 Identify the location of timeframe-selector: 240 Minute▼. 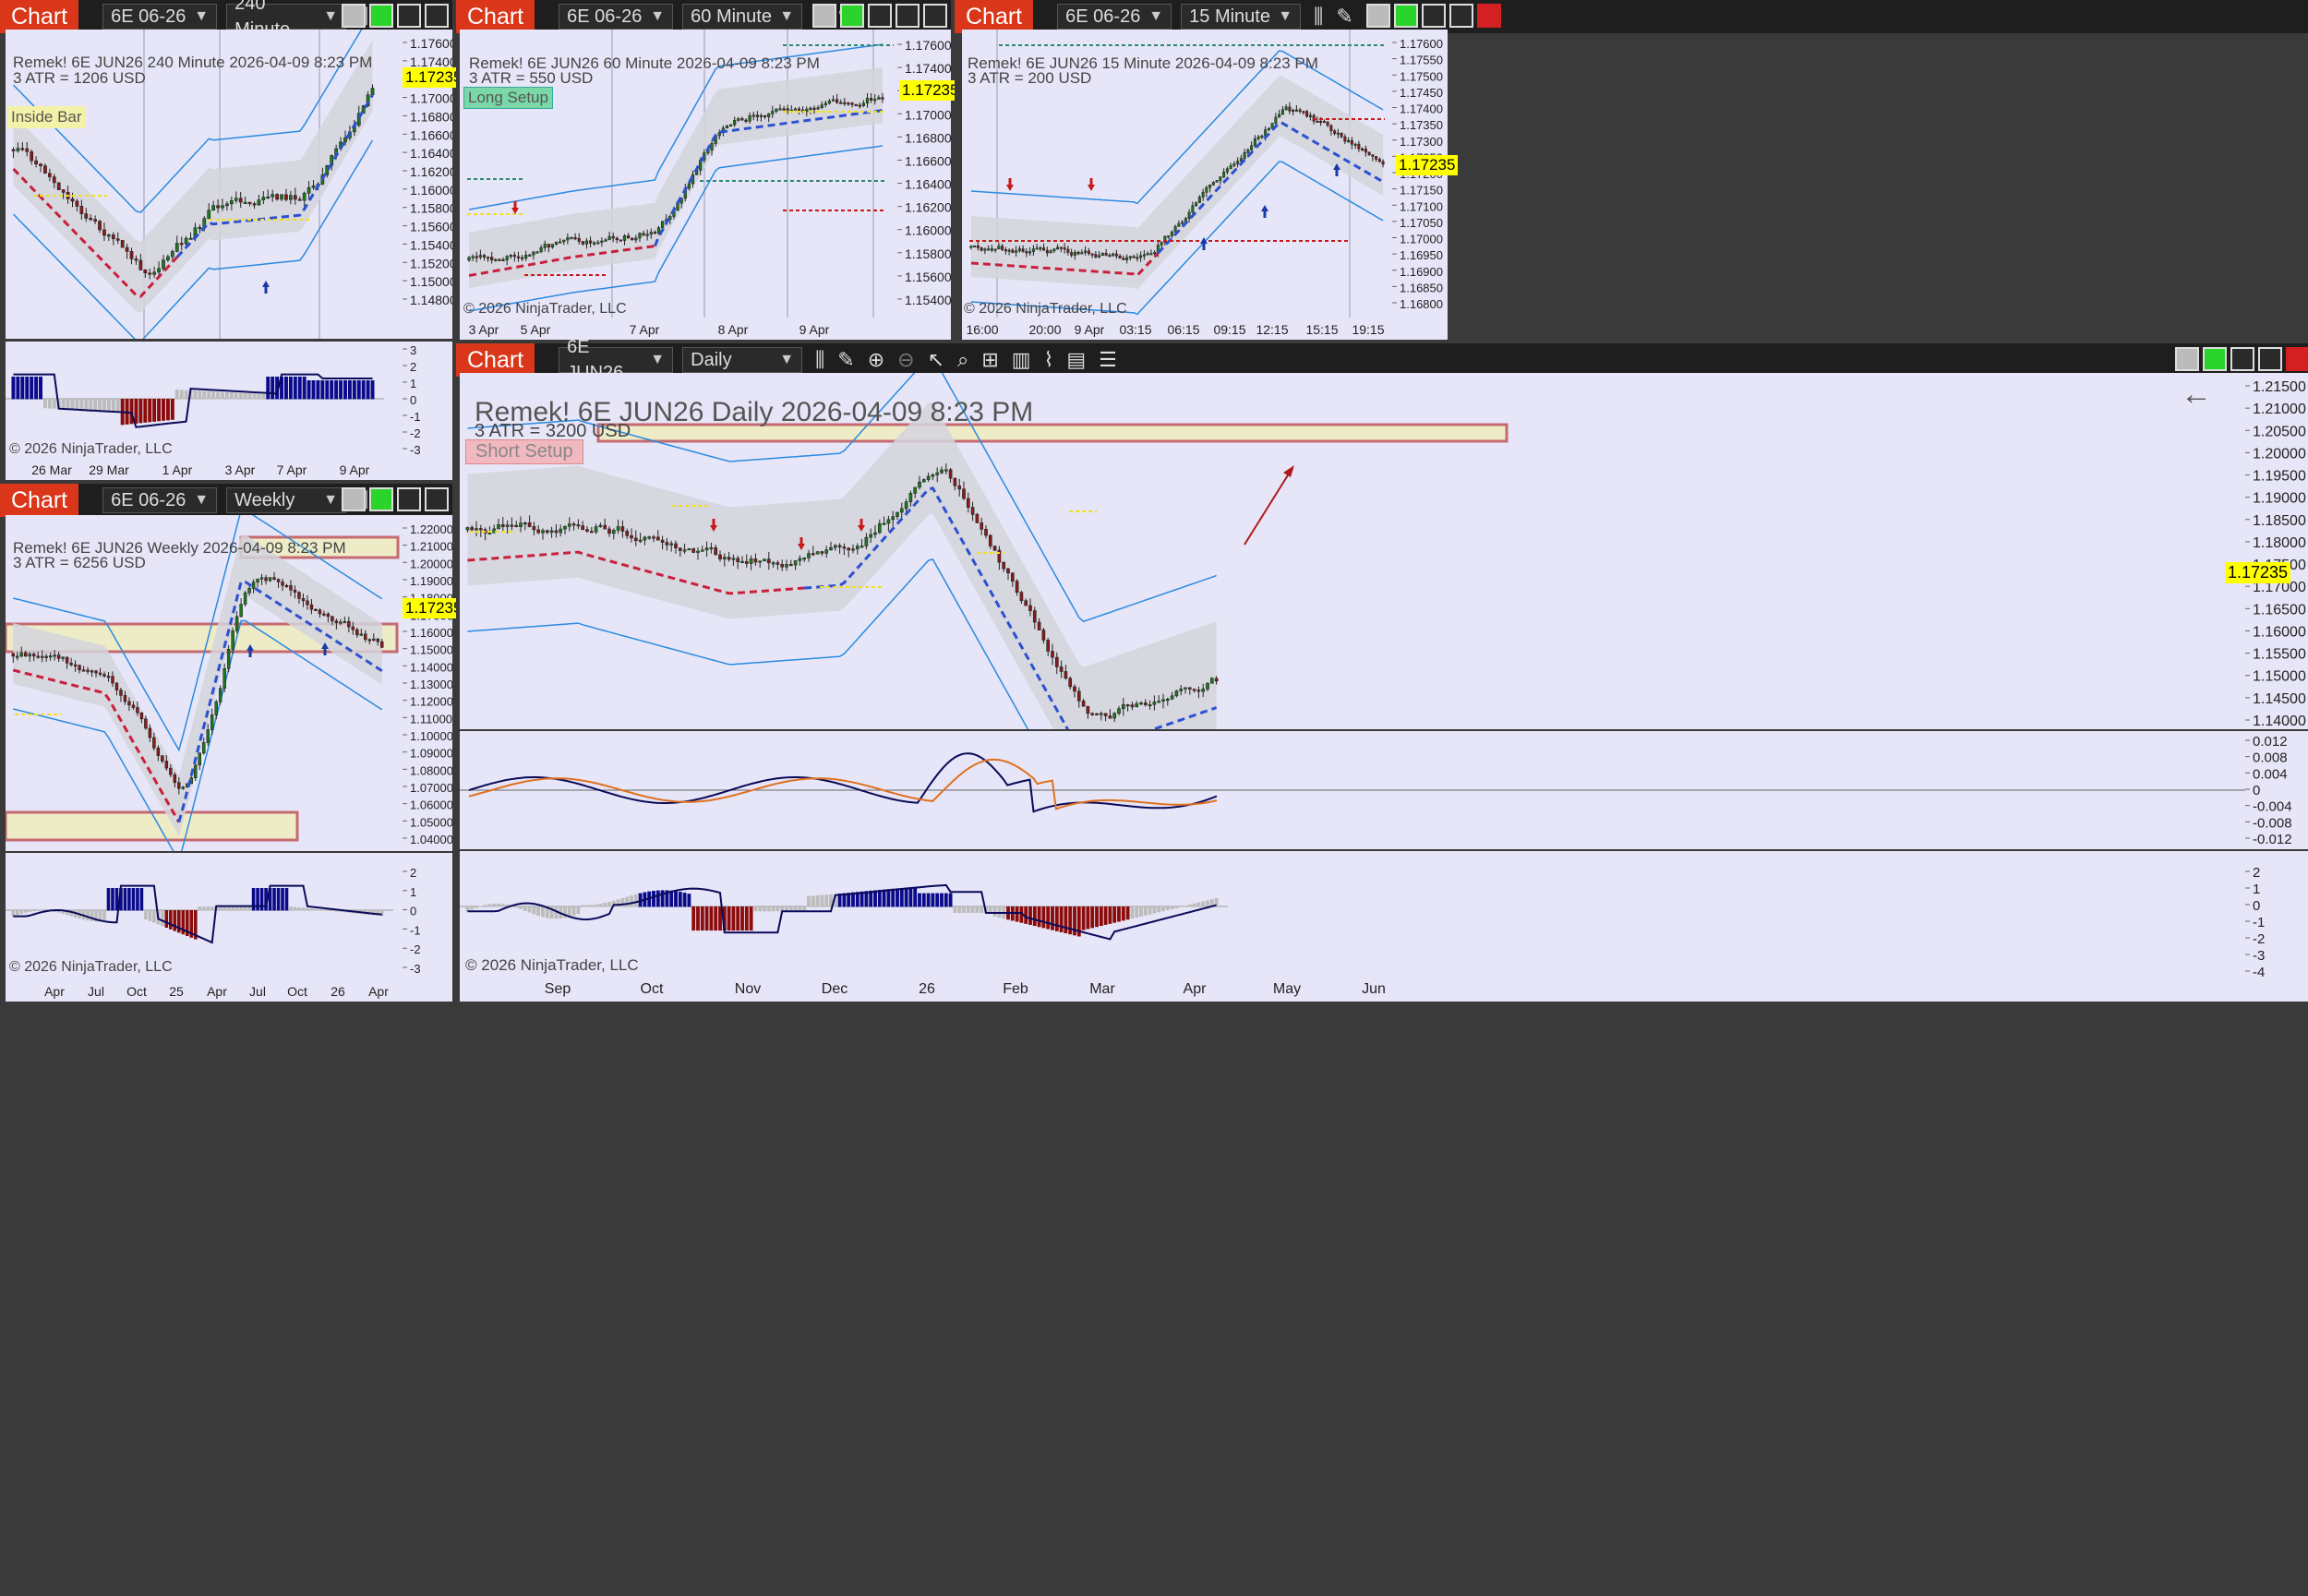
(286, 20).